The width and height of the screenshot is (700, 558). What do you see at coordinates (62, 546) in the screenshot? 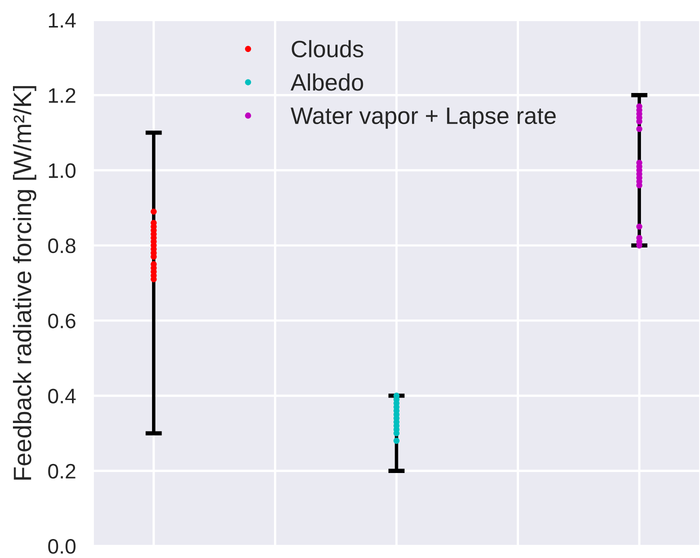
I see `y-tick-label: 0.0` at bounding box center [62, 546].